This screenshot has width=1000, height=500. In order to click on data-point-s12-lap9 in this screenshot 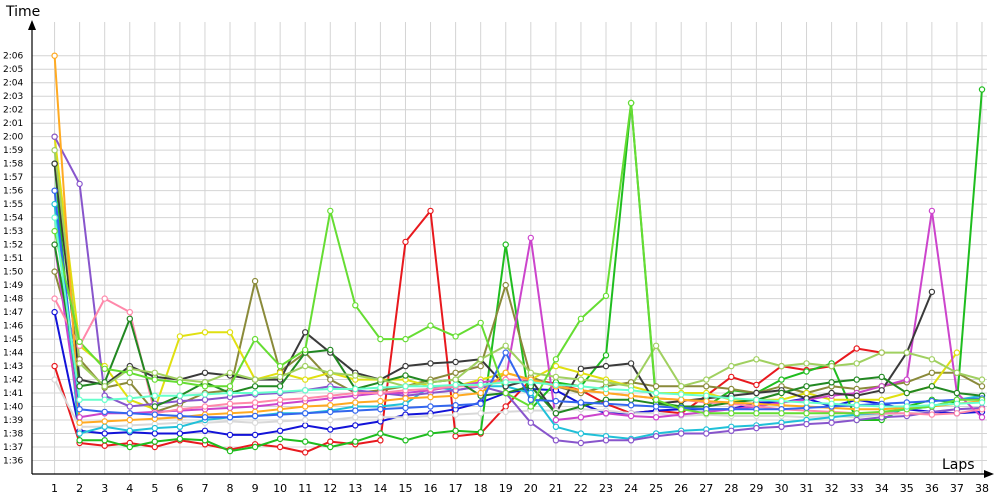, I will do `click(255, 386)`.